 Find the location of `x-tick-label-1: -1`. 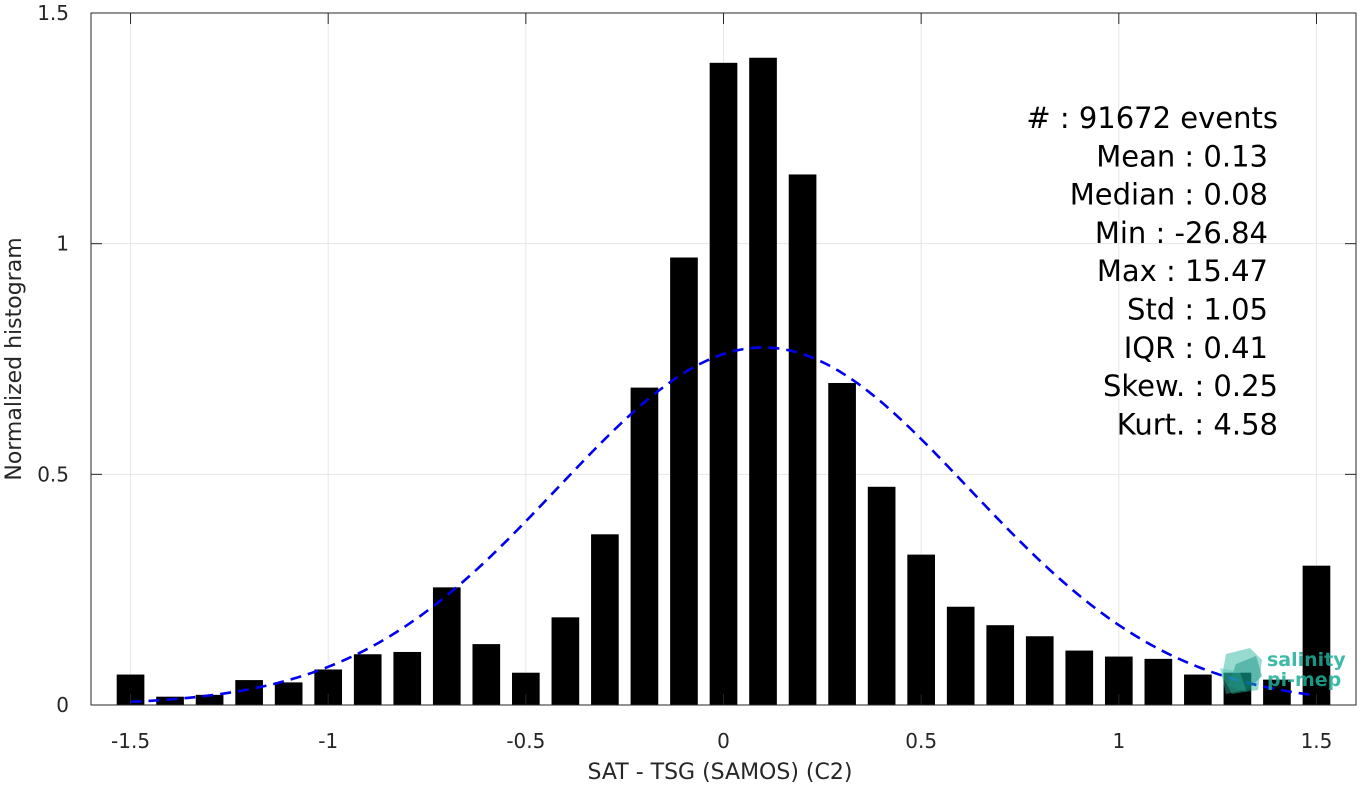

x-tick-label-1: -1 is located at coordinates (328, 741).